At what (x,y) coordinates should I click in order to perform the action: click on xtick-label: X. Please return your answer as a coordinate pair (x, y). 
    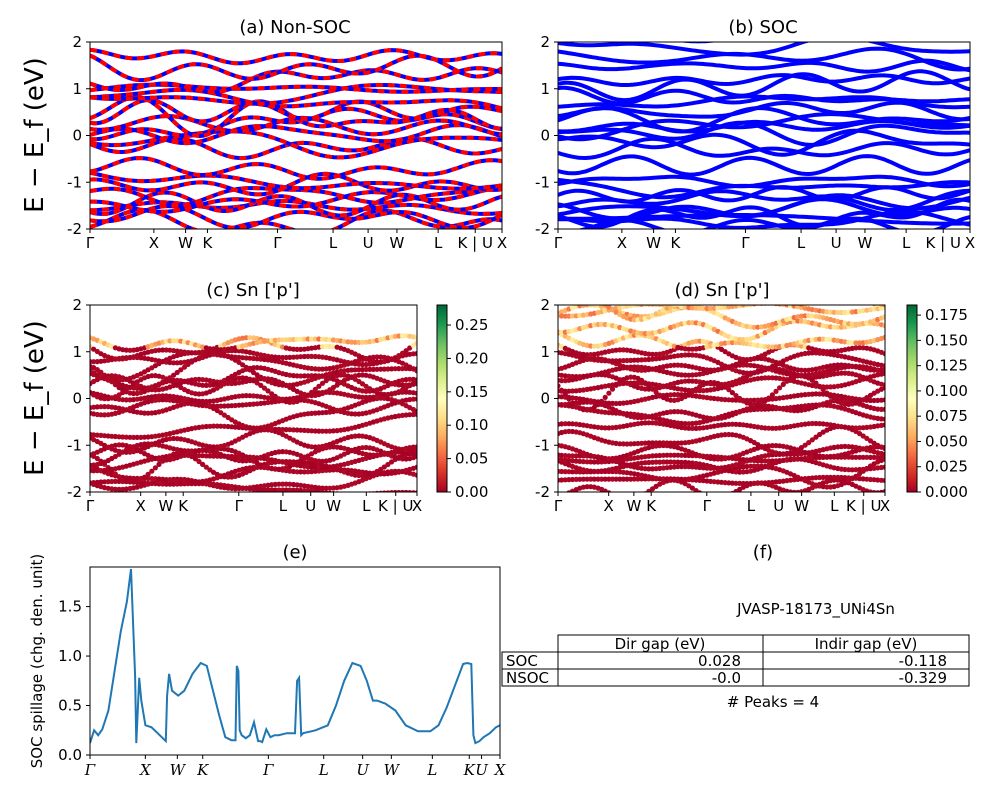
    Looking at the image, I should click on (417, 506).